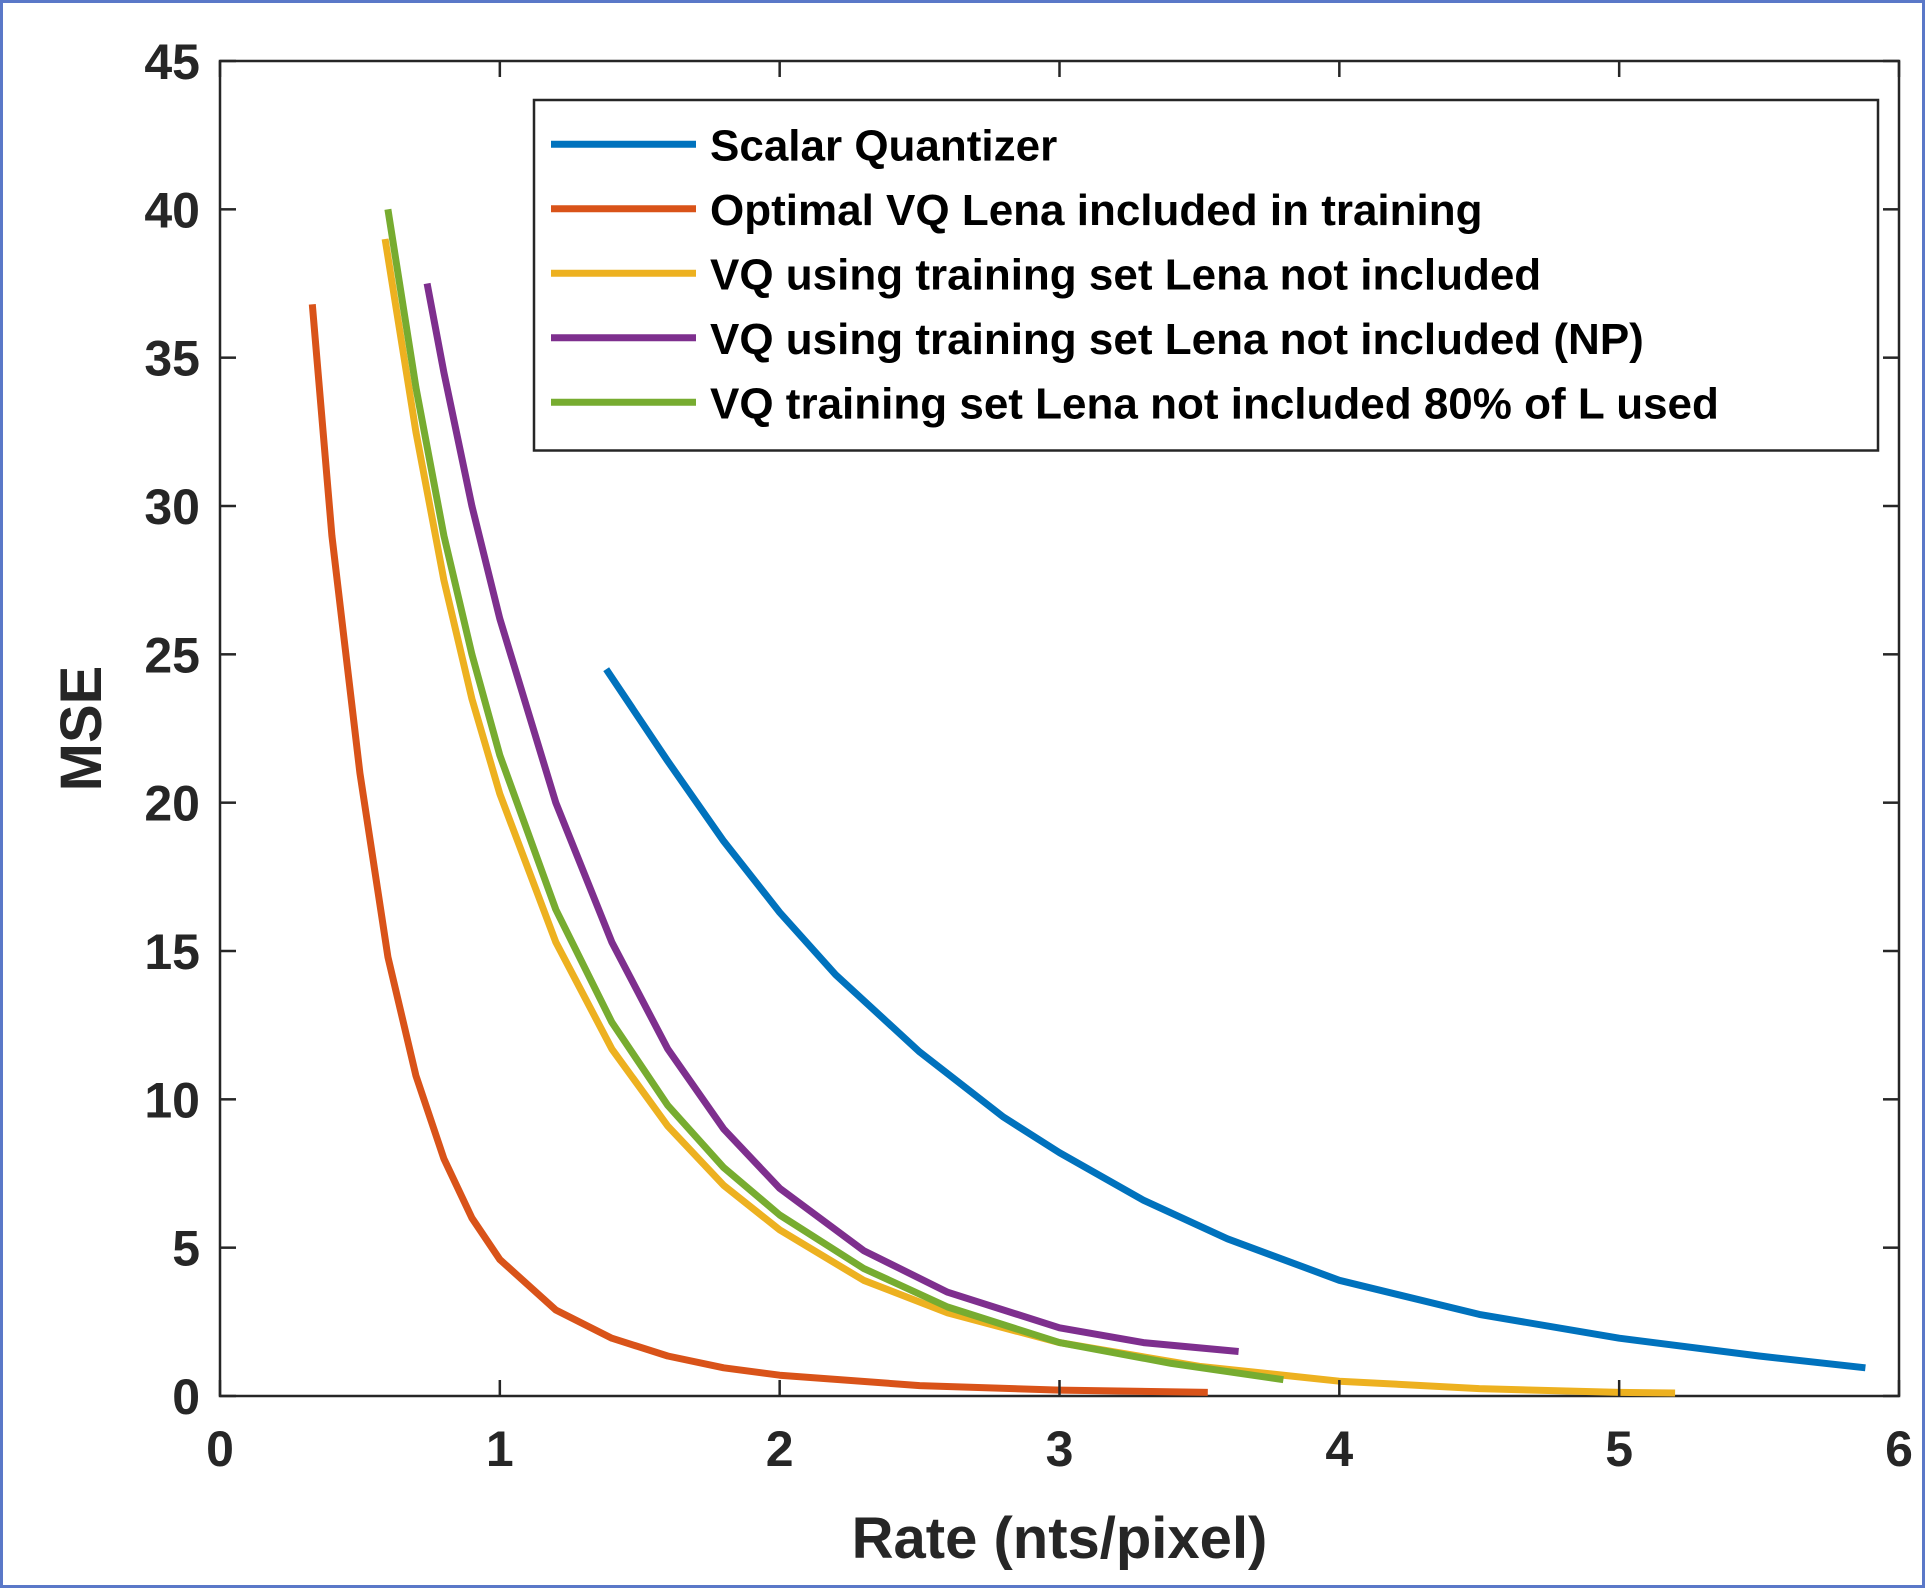 This screenshot has height=1588, width=1925. I want to click on y-tick-label: 20, so click(172, 804).